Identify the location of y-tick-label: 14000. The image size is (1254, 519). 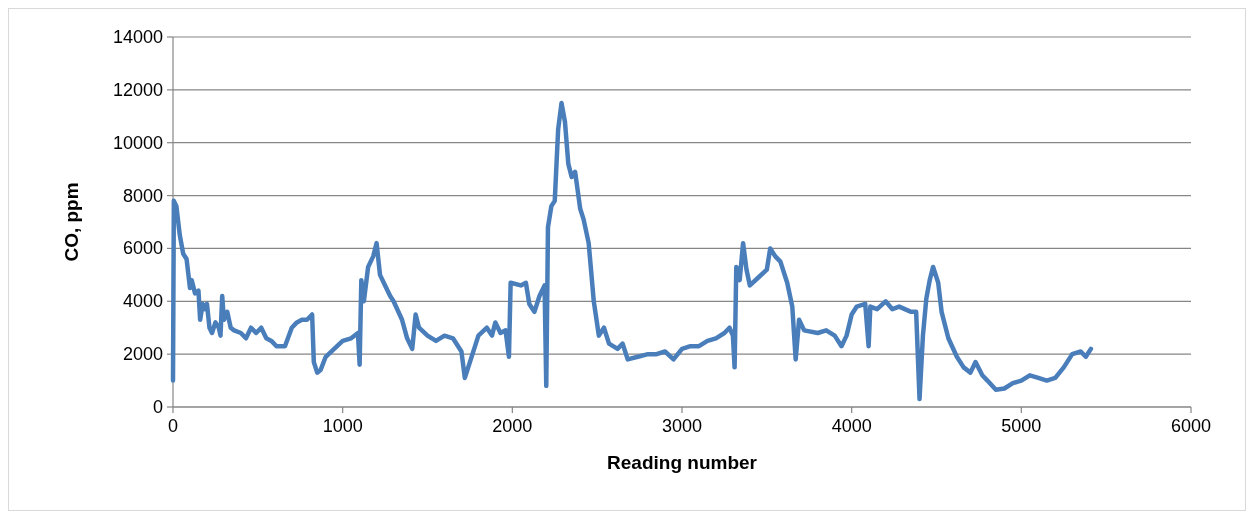
(137, 37).